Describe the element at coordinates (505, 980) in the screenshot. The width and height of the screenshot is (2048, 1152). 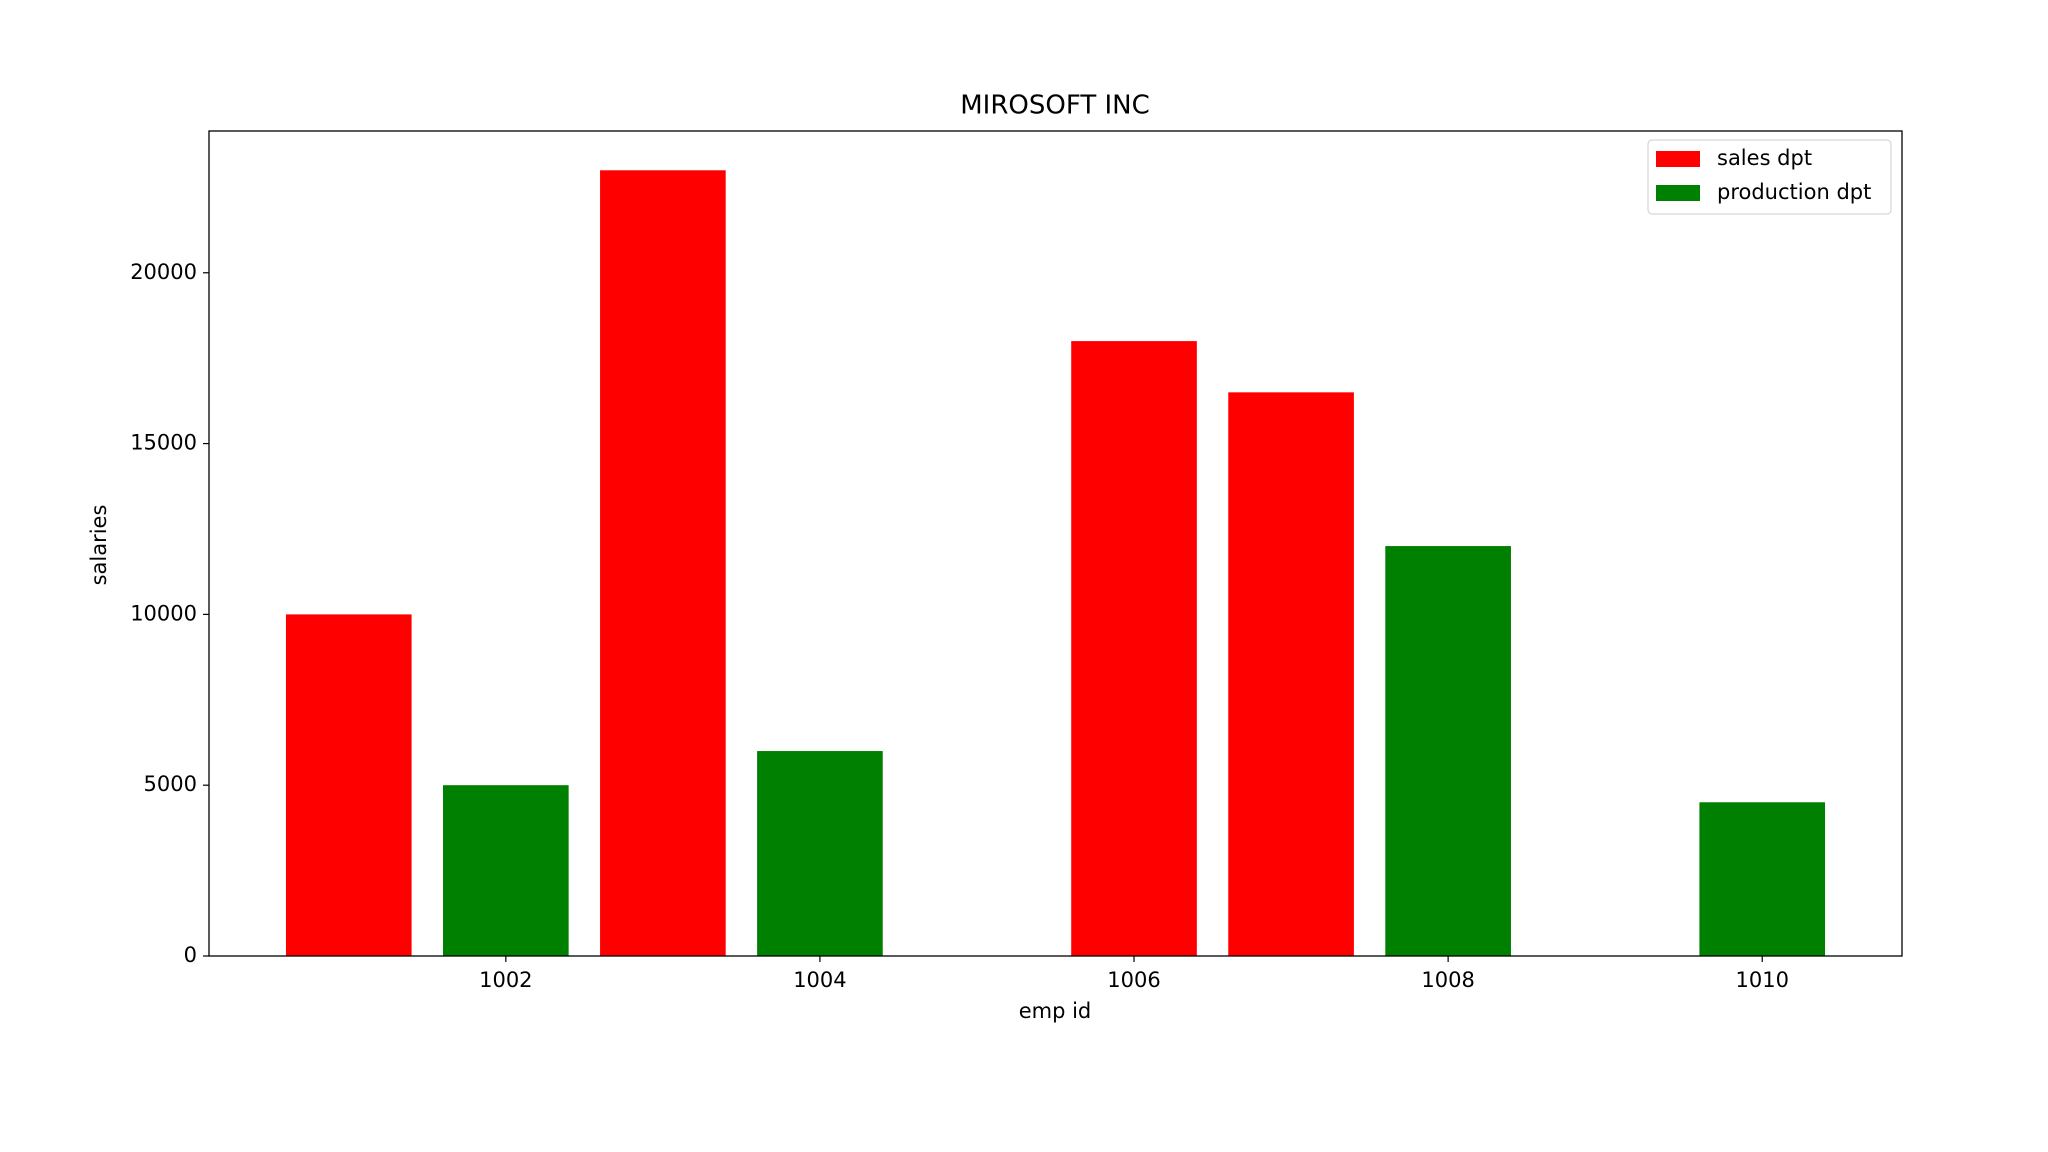
I see `x-tick-label: 1002` at that location.